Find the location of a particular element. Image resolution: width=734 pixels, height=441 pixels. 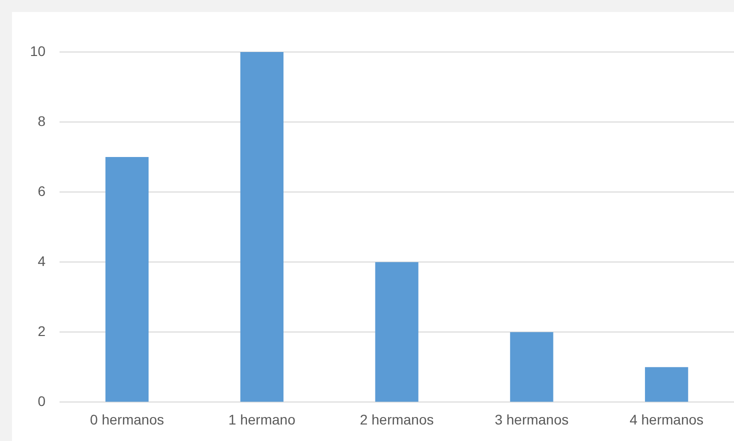

x-tick-label: 3 hermanos is located at coordinates (531, 419).